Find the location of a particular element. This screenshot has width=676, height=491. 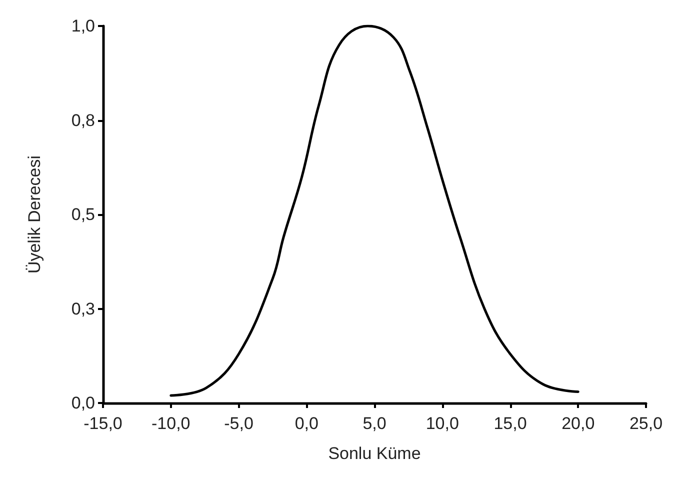

x-axis-title: Sonlu Küme is located at coordinates (374, 453).